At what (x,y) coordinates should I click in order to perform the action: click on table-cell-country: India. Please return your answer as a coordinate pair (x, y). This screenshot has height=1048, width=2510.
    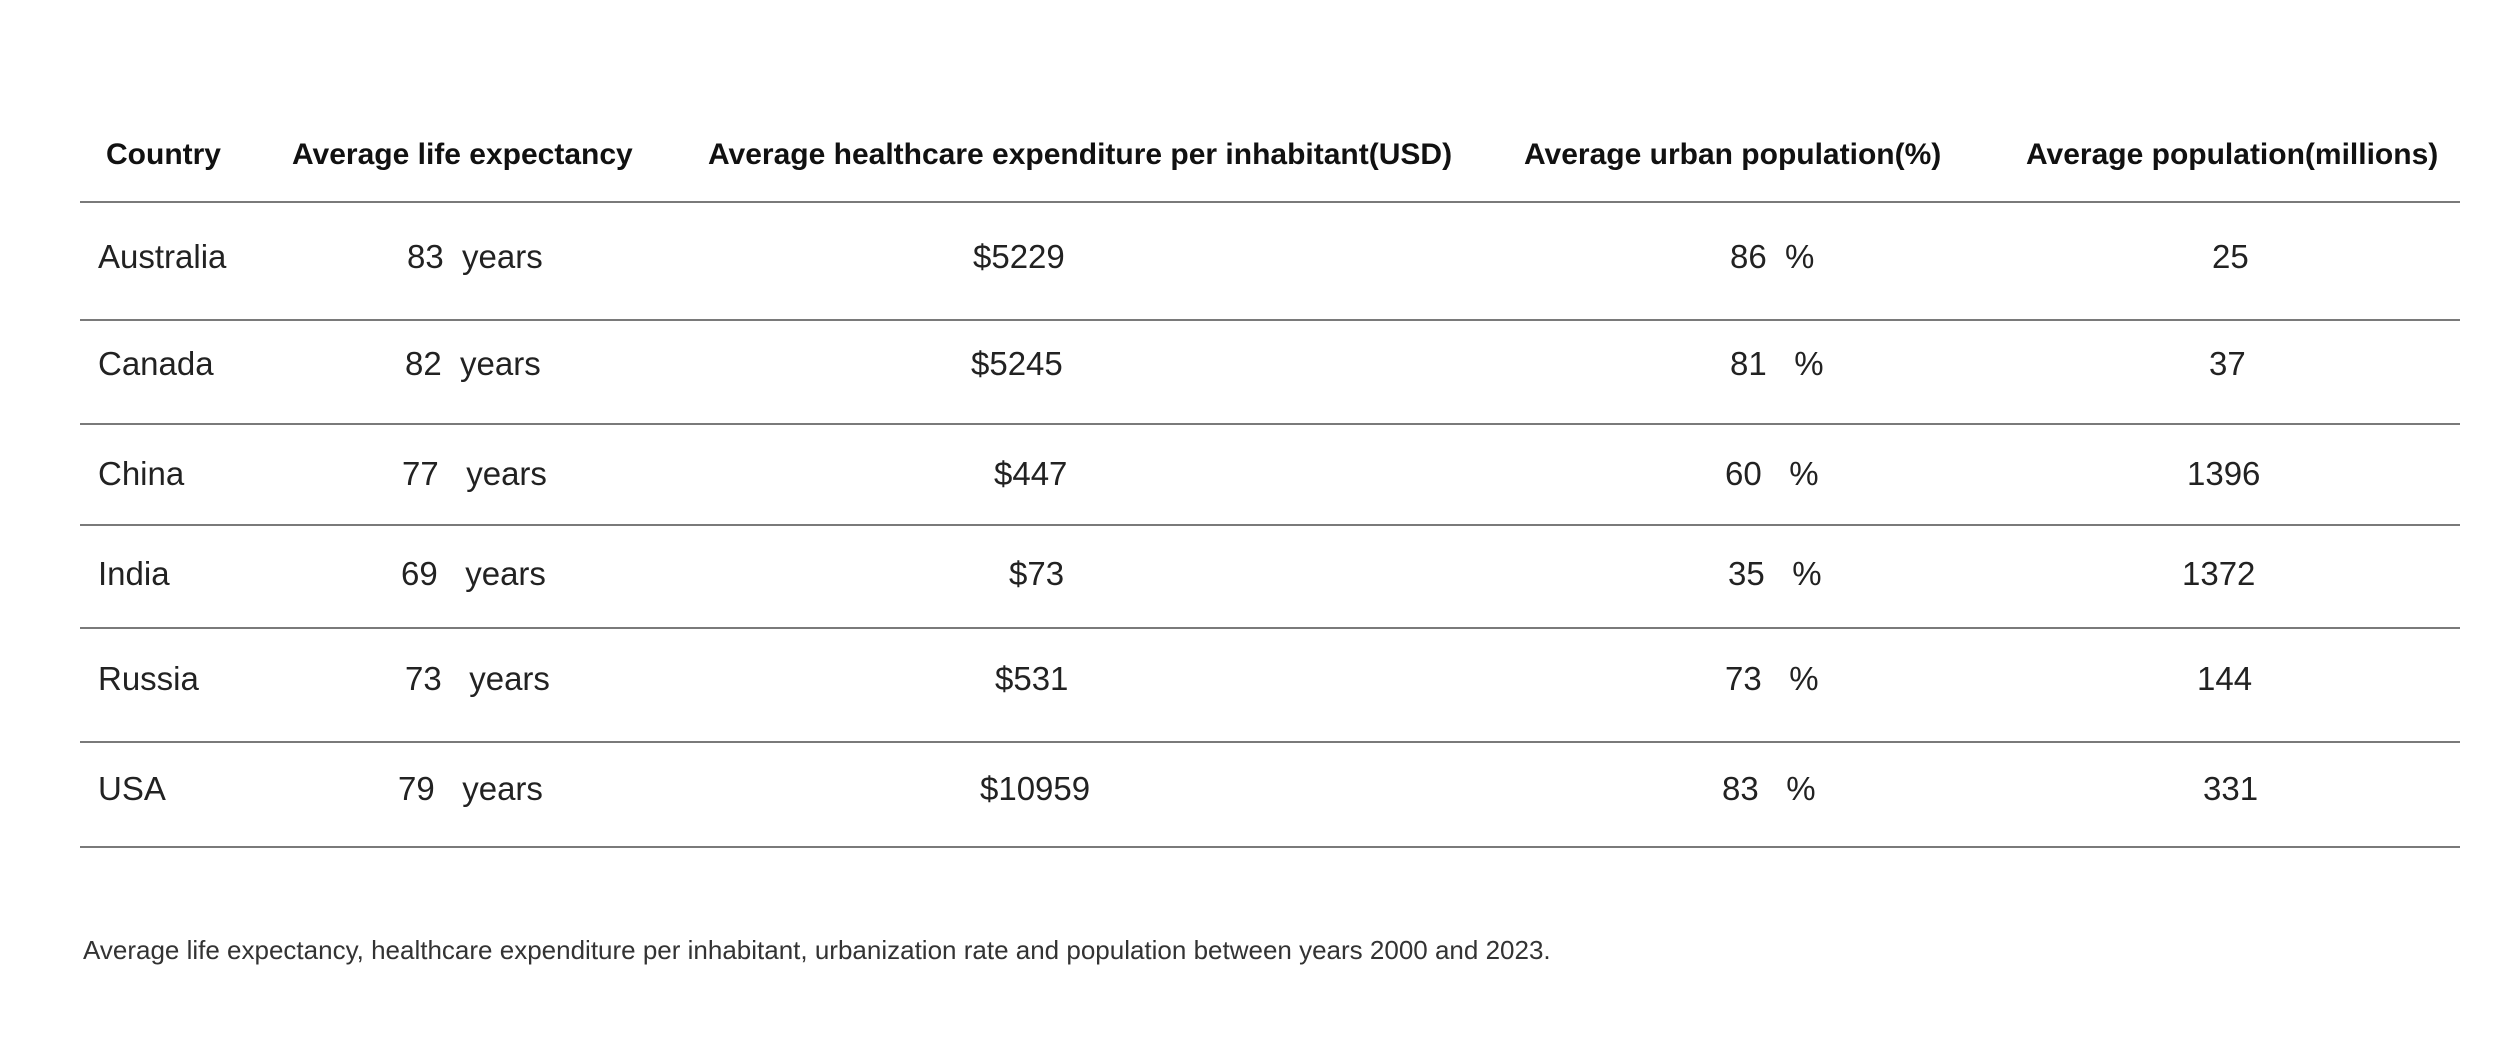
    Looking at the image, I should click on (134, 573).